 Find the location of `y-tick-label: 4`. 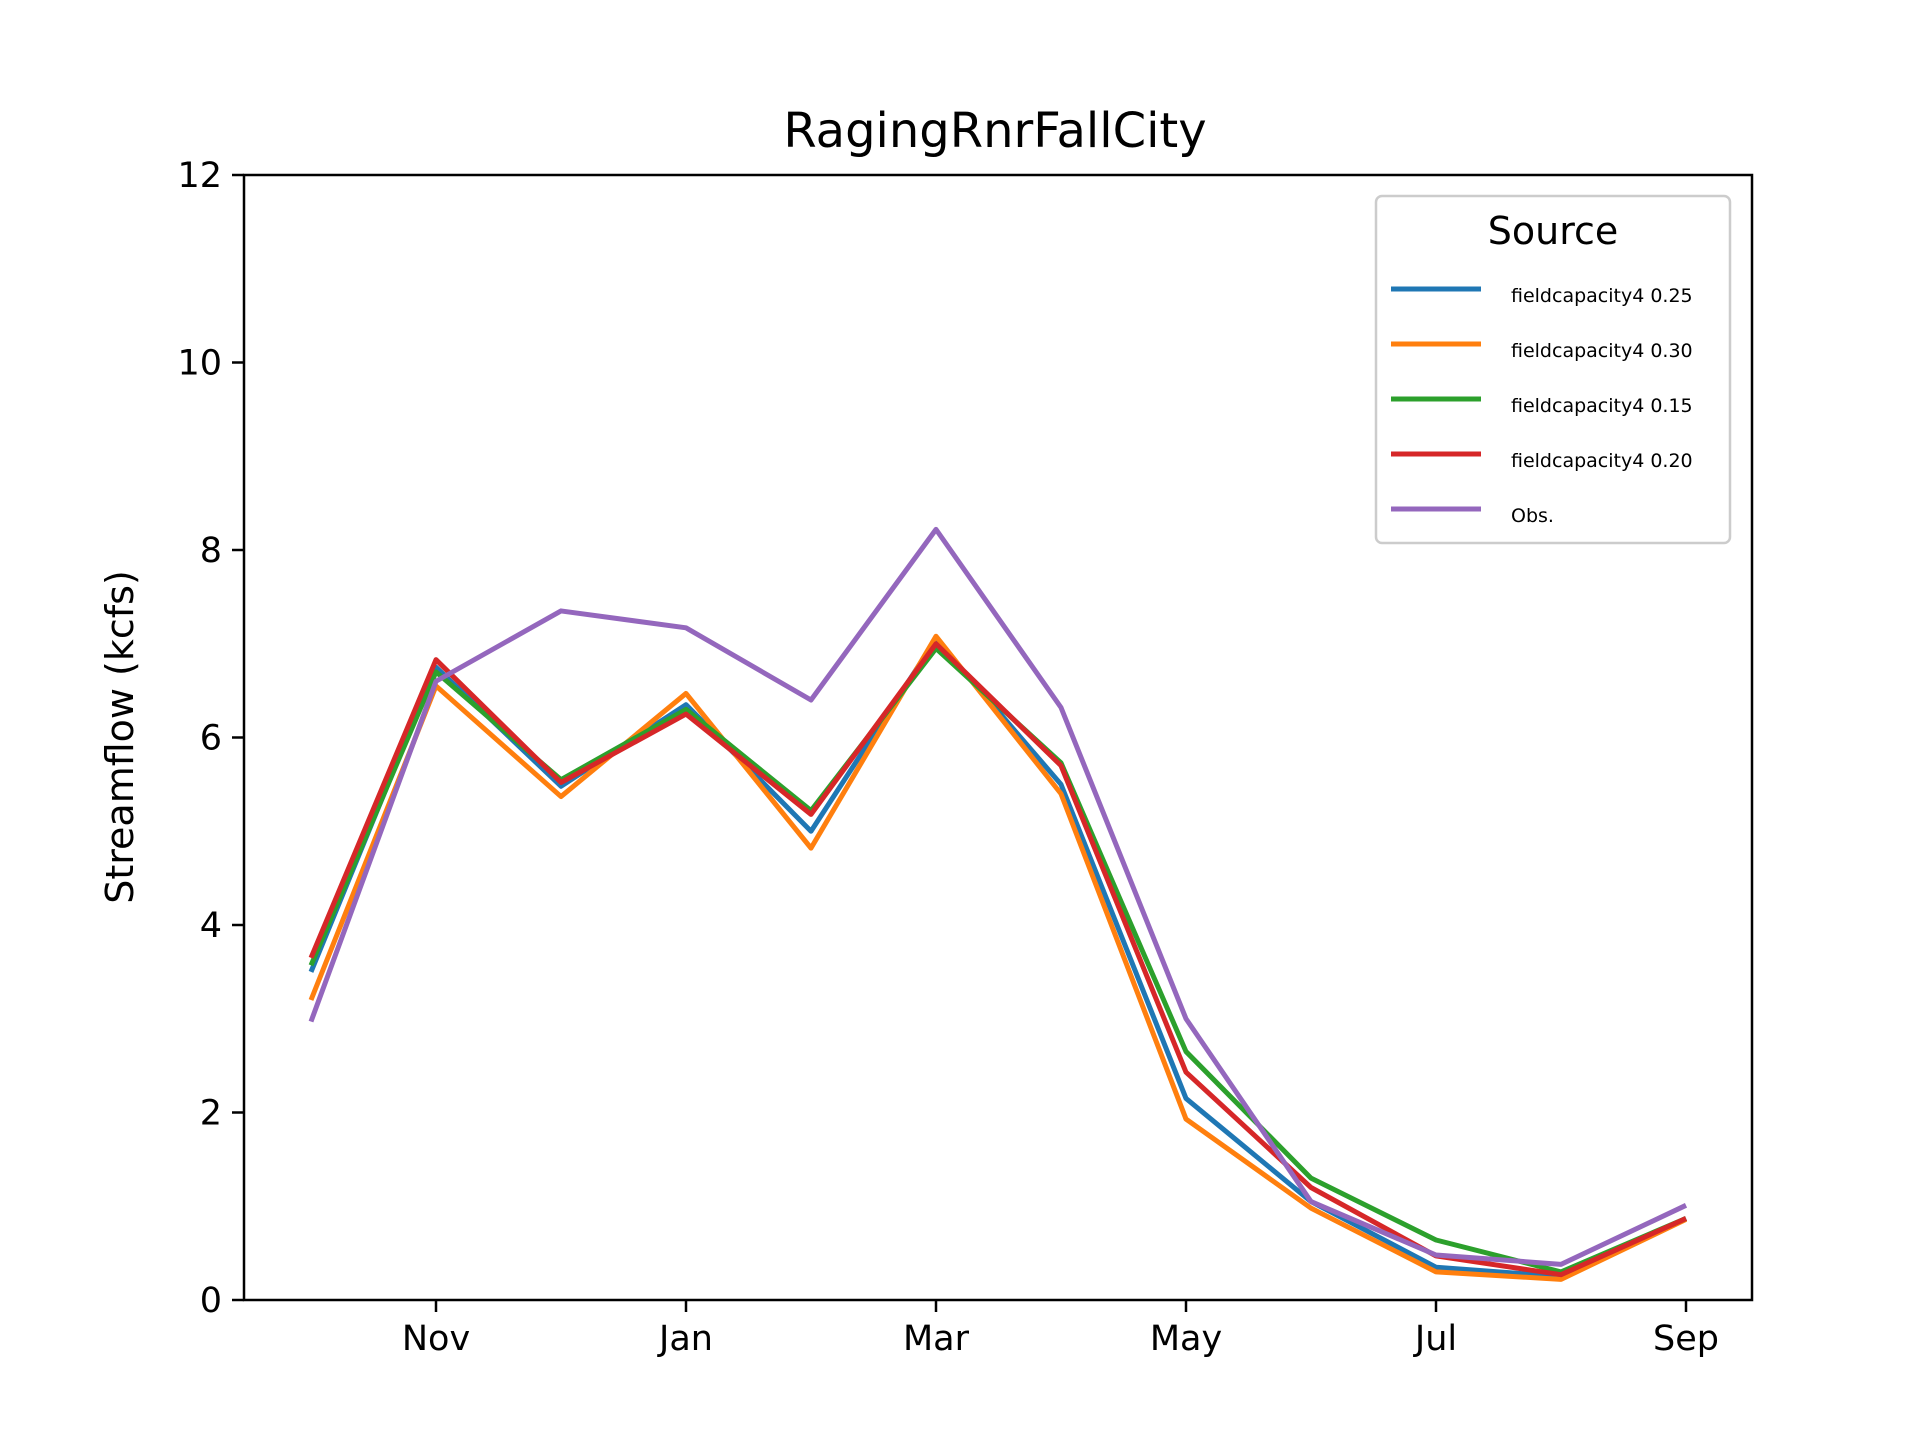

y-tick-label: 4 is located at coordinates (211, 926).